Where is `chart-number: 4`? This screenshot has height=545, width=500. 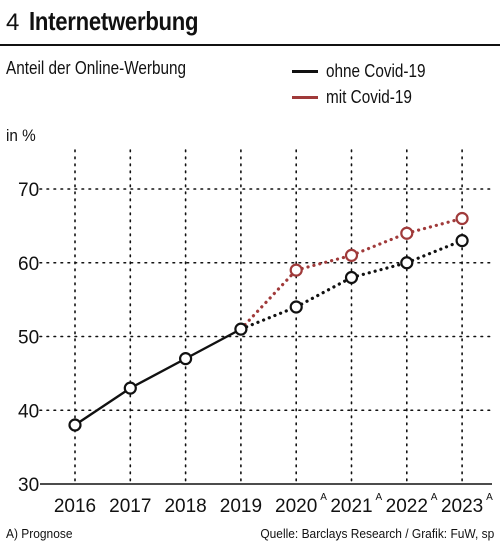
chart-number: 4 is located at coordinates (13, 22).